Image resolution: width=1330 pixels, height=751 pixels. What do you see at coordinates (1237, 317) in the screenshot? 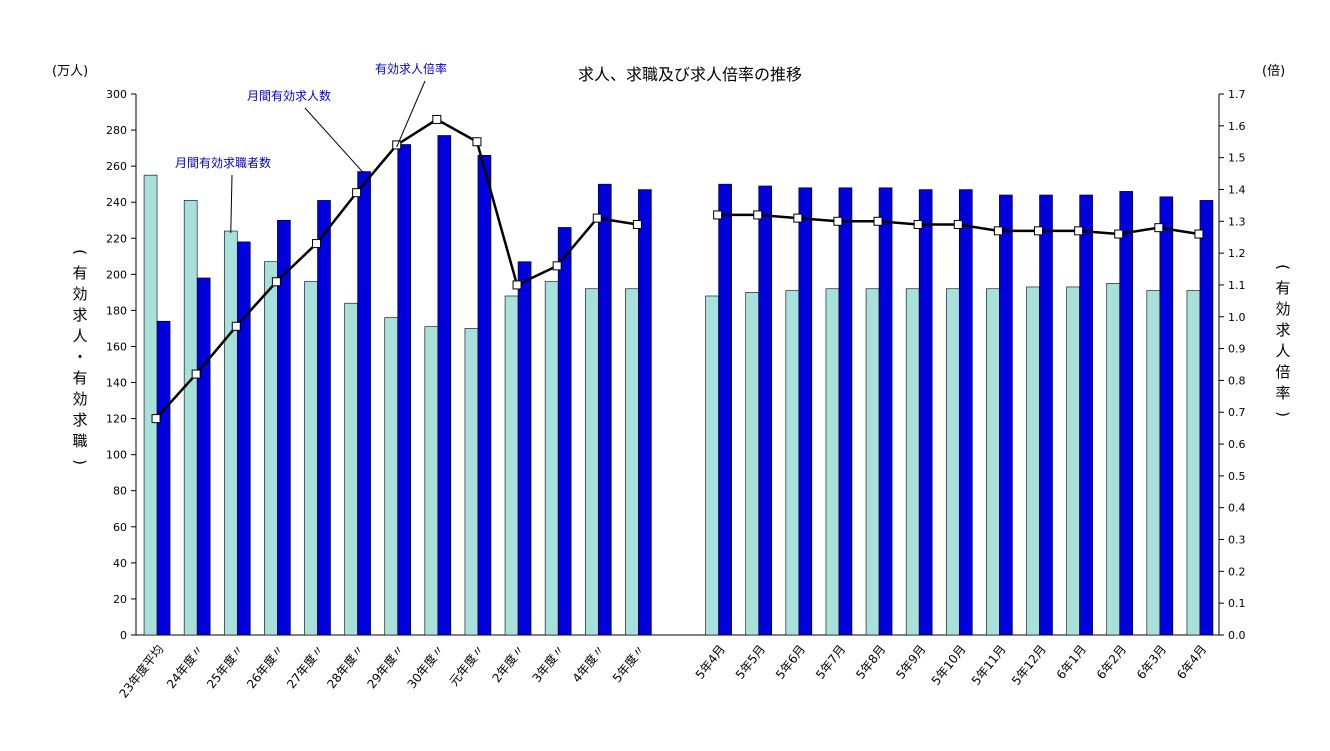
I see `right-tick-label: 1.0` at bounding box center [1237, 317].